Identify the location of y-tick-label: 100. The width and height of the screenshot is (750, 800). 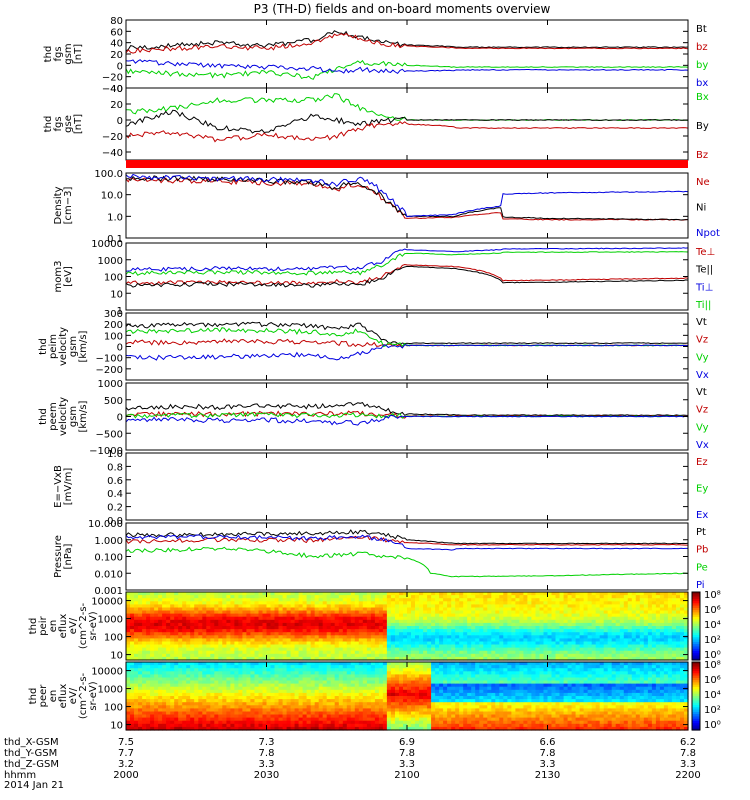
(113, 336).